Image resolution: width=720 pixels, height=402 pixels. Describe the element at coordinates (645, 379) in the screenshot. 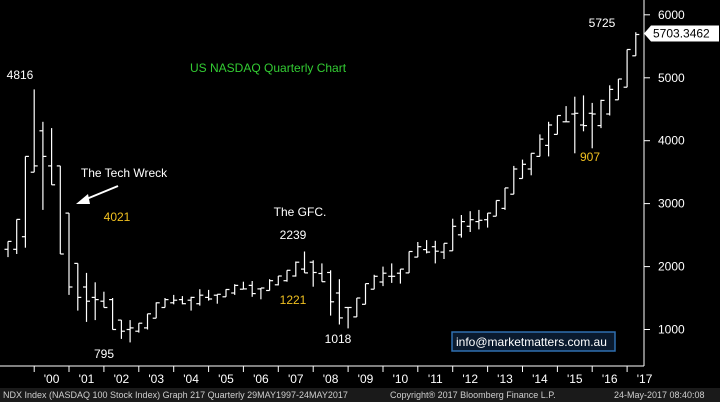

I see `x-tick-label-'17: '17` at that location.